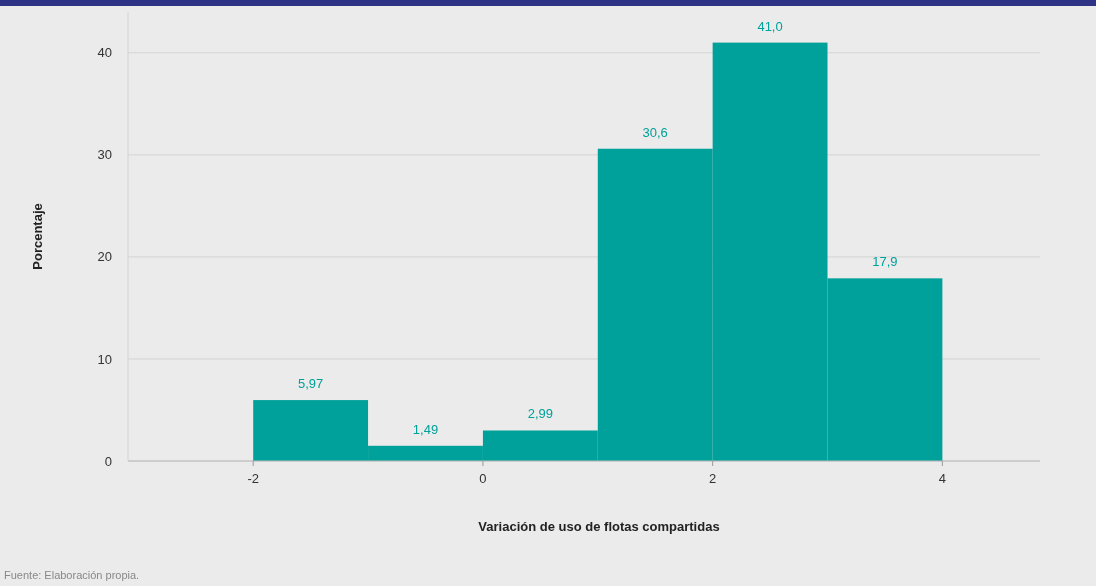 The height and width of the screenshot is (586, 1096). I want to click on y-axis-title: Porcentaje, so click(37, 236).